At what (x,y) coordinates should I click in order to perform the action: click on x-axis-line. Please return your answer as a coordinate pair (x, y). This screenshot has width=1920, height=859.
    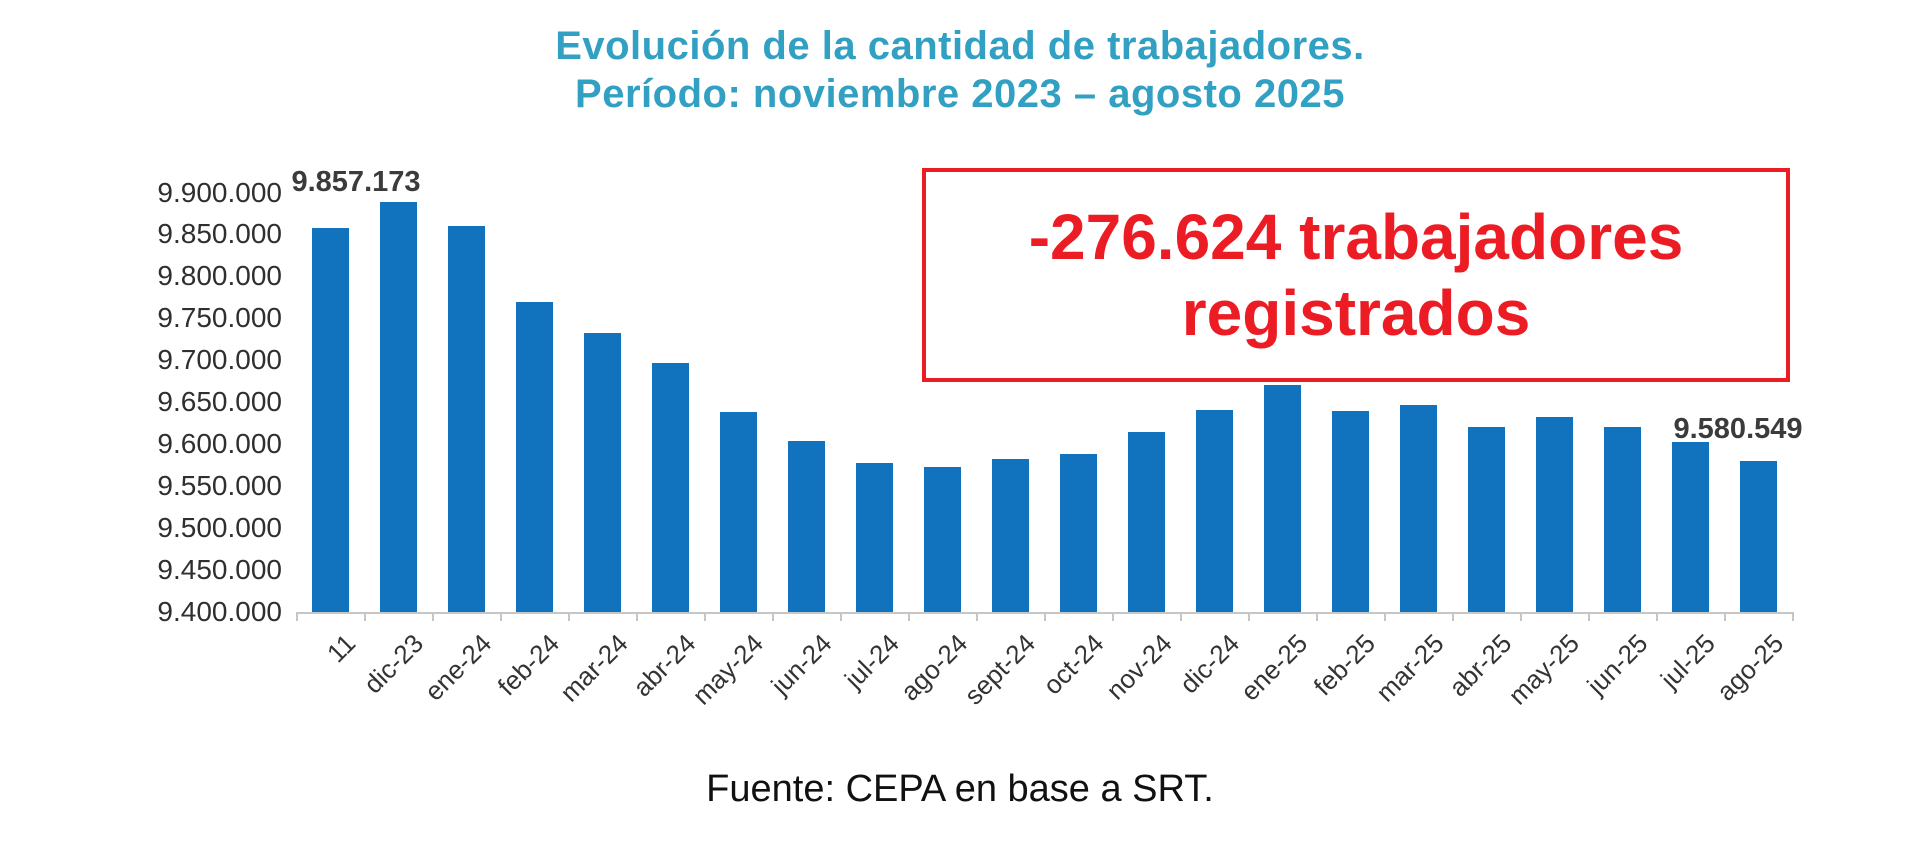
    Looking at the image, I should click on (1045, 613).